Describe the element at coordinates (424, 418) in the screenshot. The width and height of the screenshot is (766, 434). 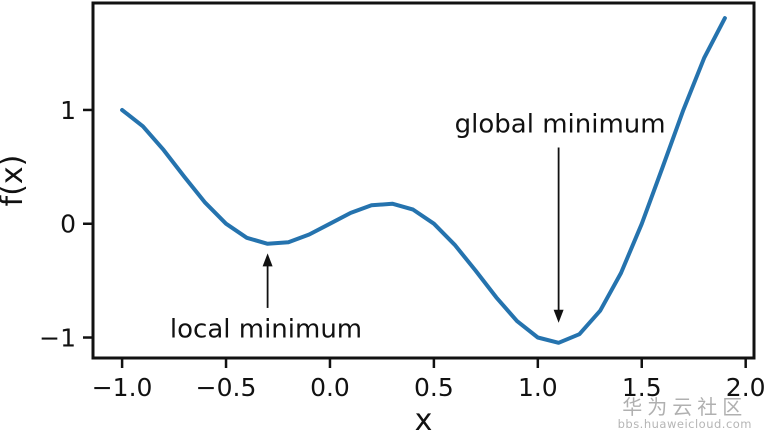
I see `x-axis-label: x` at that location.